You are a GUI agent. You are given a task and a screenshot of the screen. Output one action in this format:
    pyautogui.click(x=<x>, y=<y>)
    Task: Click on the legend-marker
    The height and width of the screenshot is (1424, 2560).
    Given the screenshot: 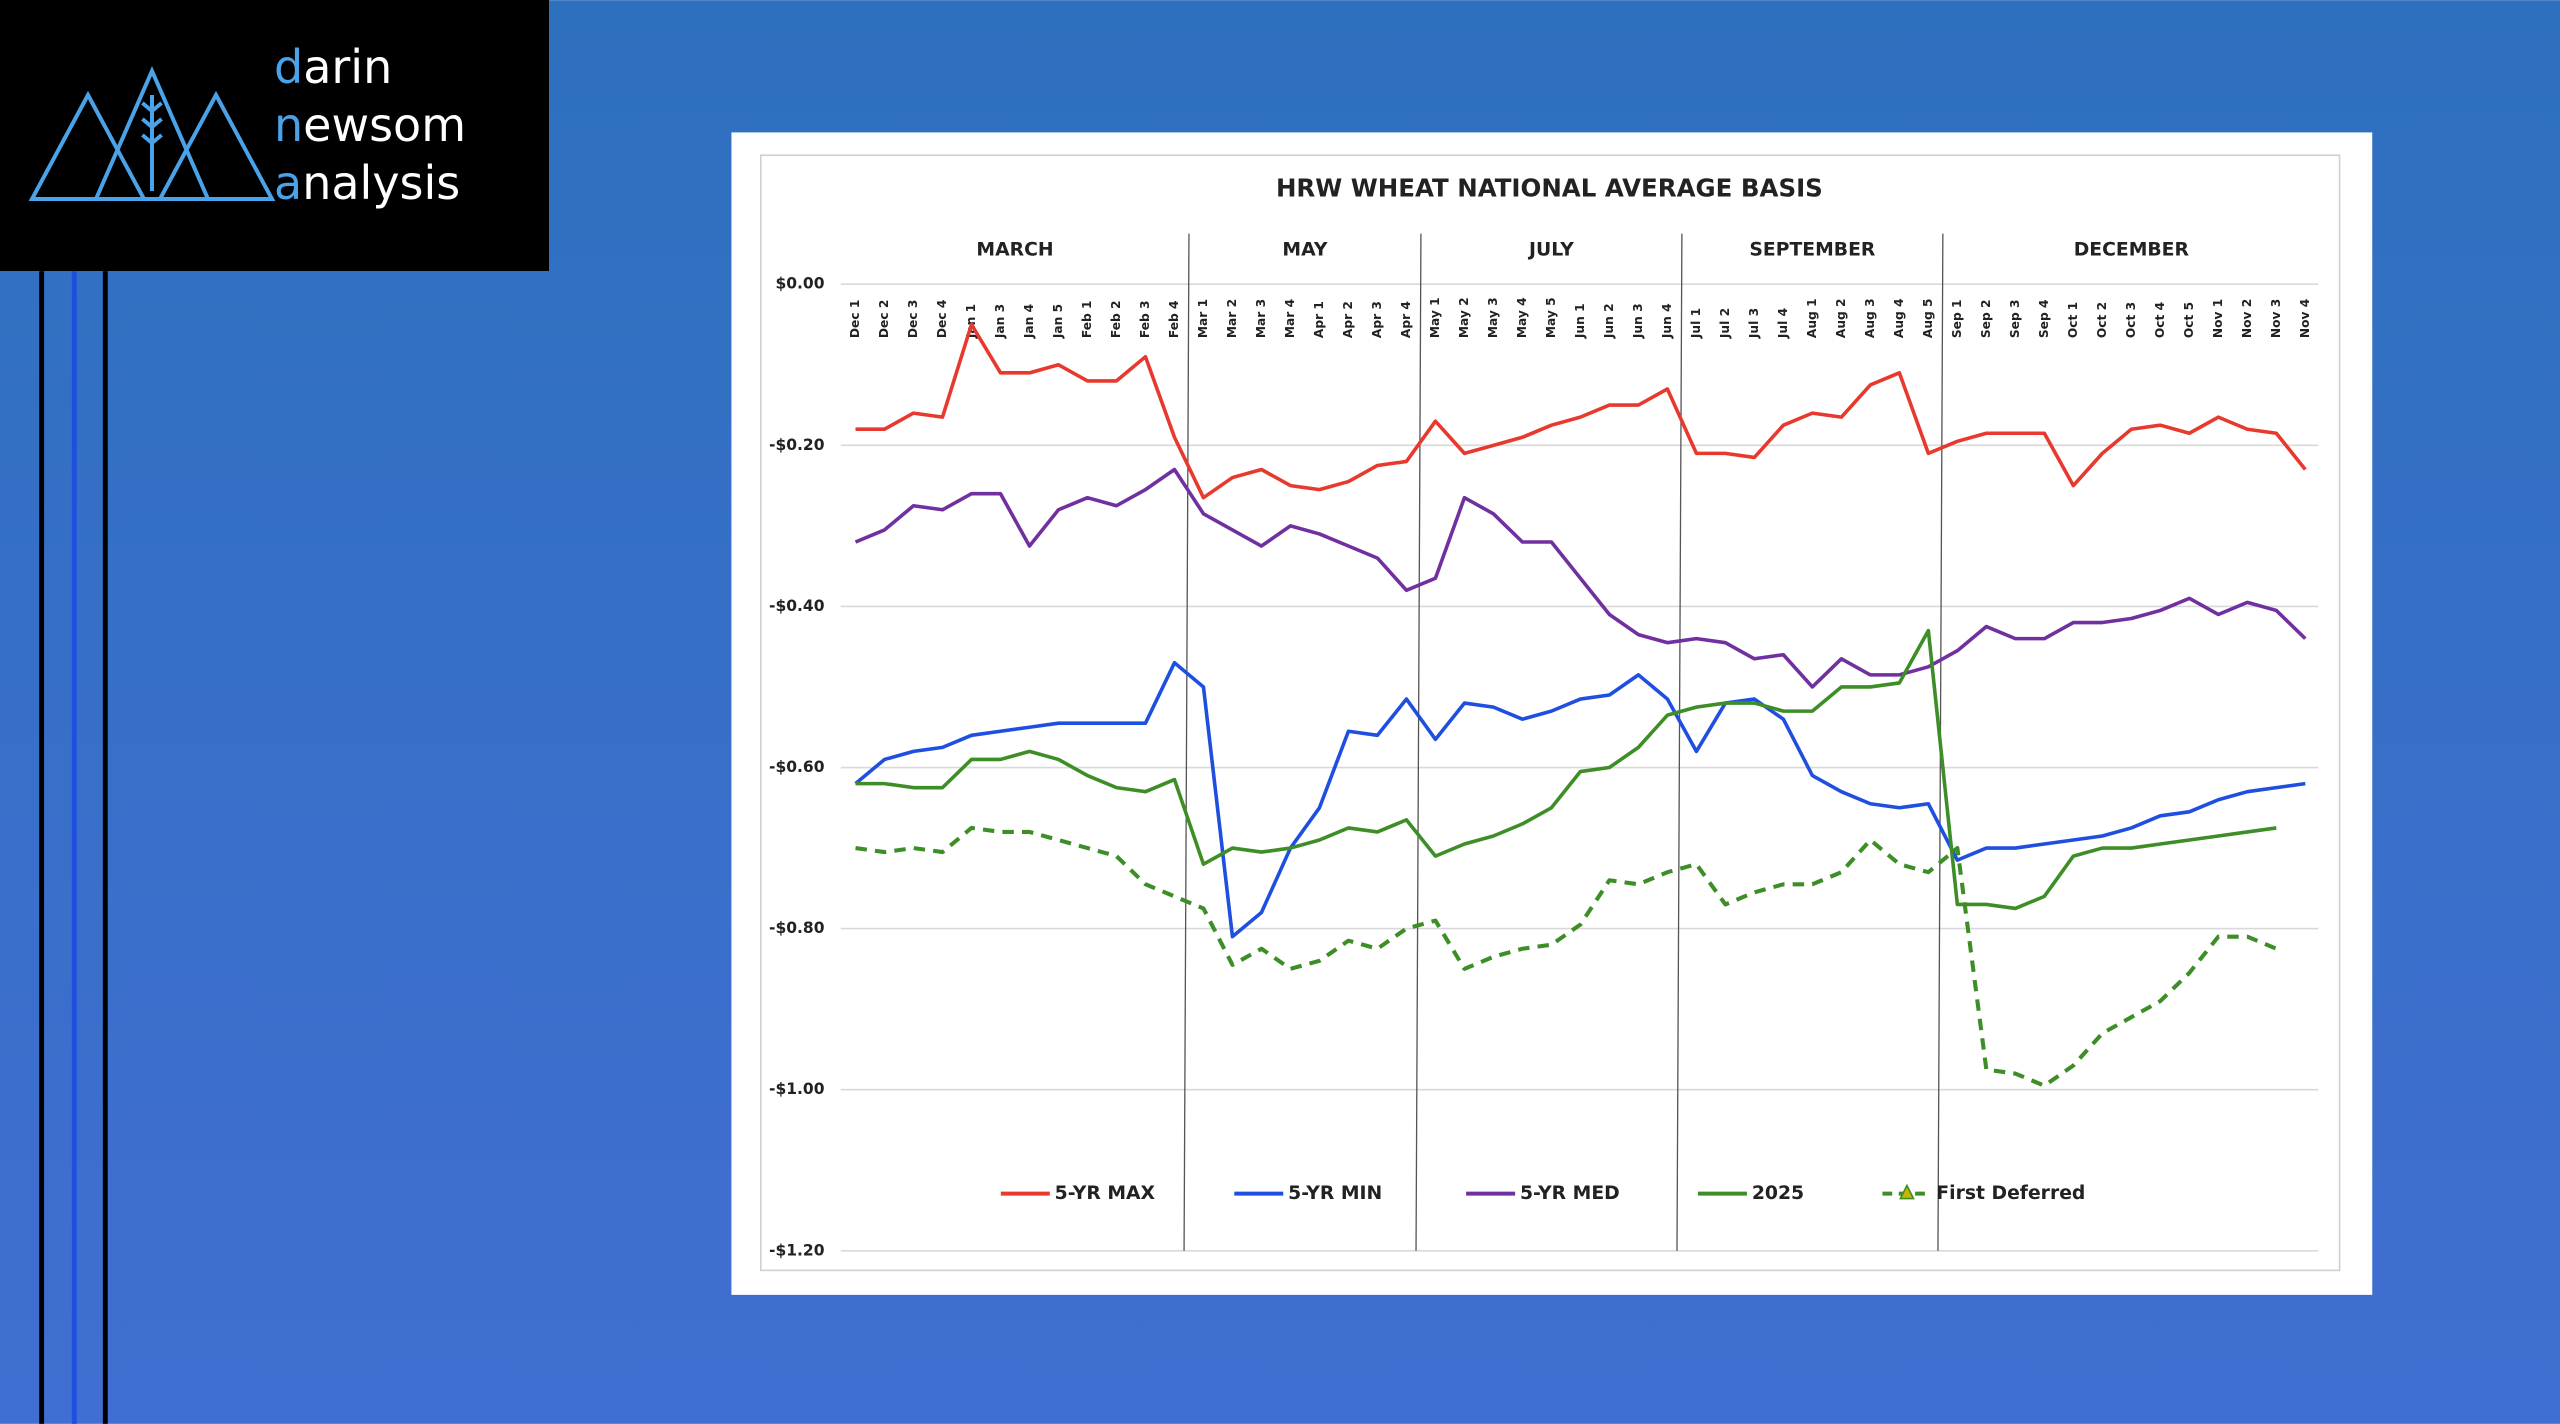 What is the action you would take?
    pyautogui.click(x=1907, y=1191)
    